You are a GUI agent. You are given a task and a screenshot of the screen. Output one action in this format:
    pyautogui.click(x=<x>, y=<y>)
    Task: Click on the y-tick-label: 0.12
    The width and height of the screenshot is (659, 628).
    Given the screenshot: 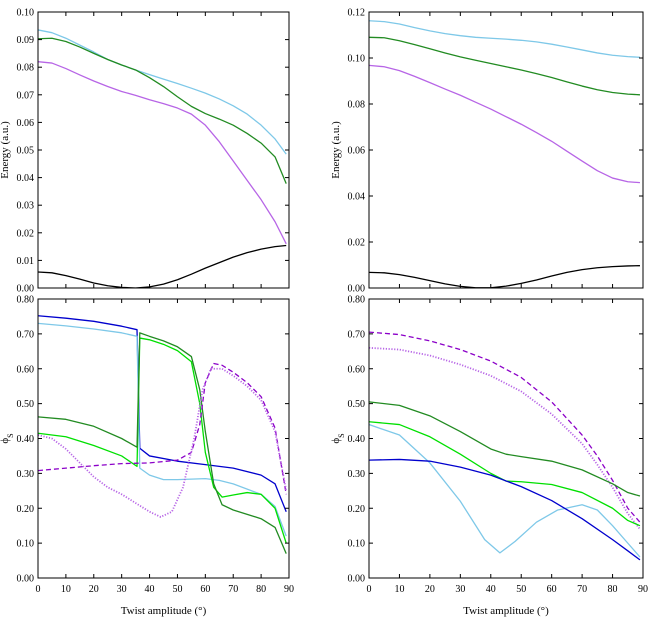 What is the action you would take?
    pyautogui.click(x=357, y=13)
    